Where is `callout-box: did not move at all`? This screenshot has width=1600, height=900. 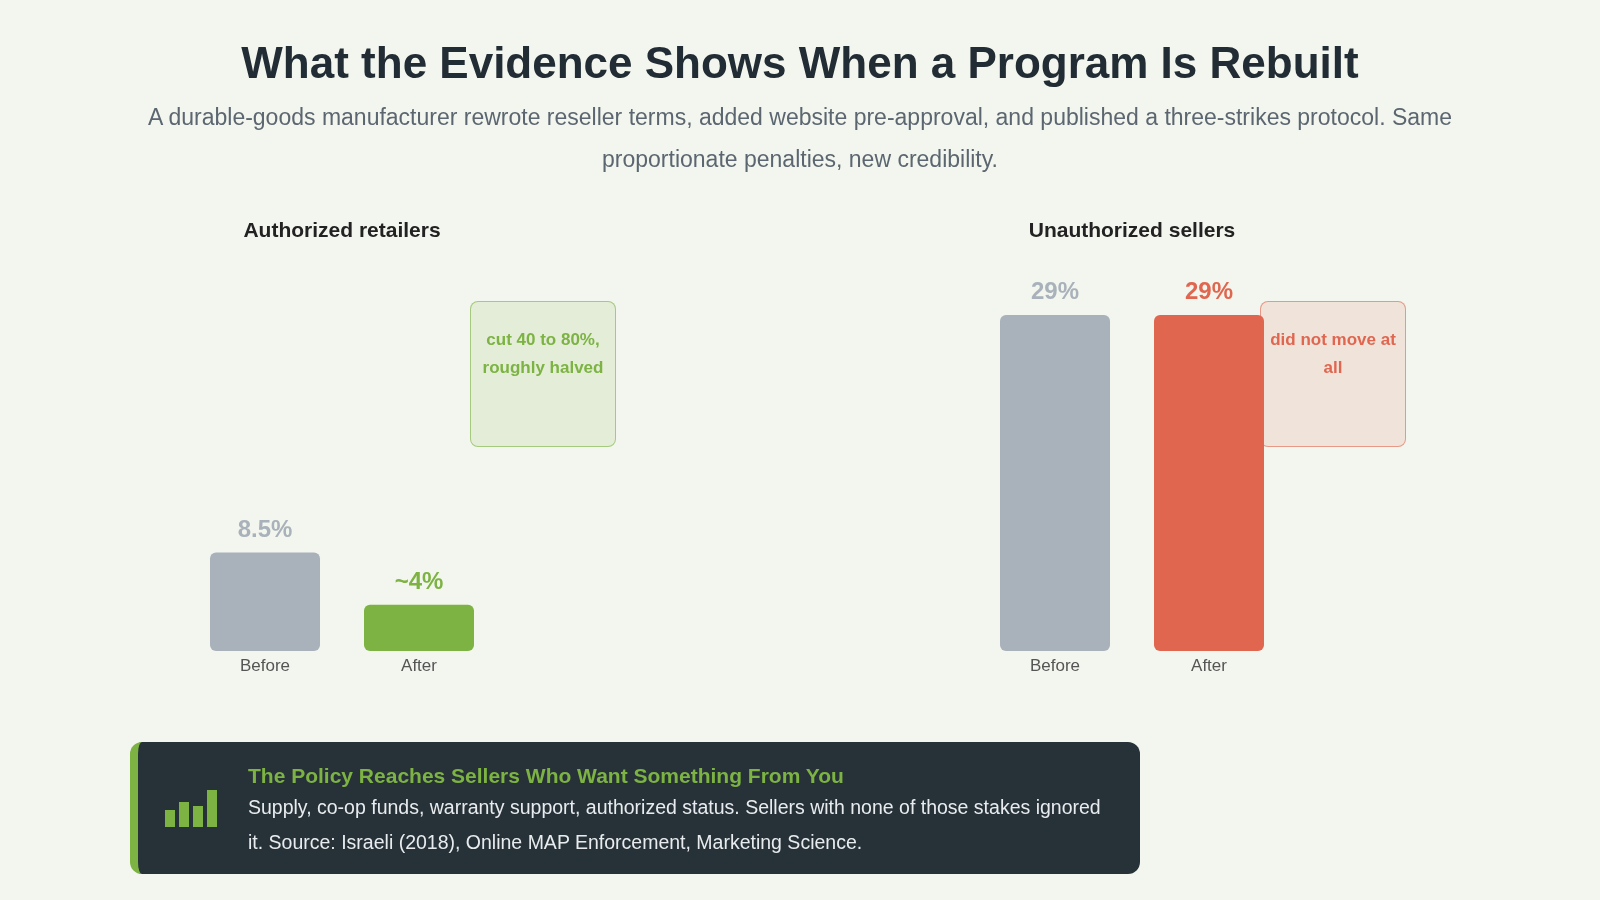
callout-box: did not move at all is located at coordinates (1333, 374).